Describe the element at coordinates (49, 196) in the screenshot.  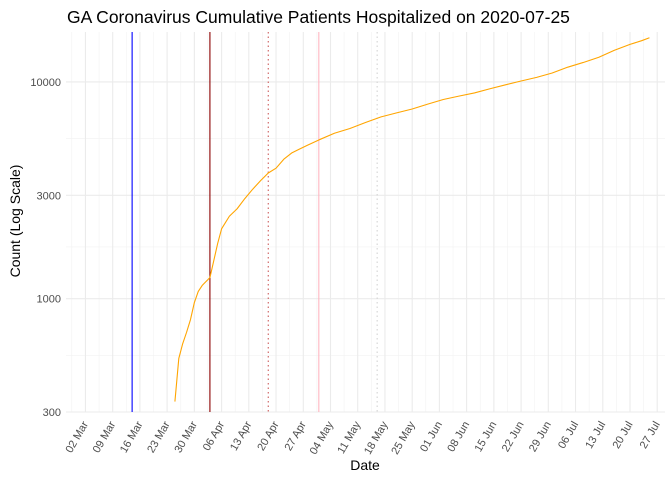
I see `y-tick-label: 3000` at that location.